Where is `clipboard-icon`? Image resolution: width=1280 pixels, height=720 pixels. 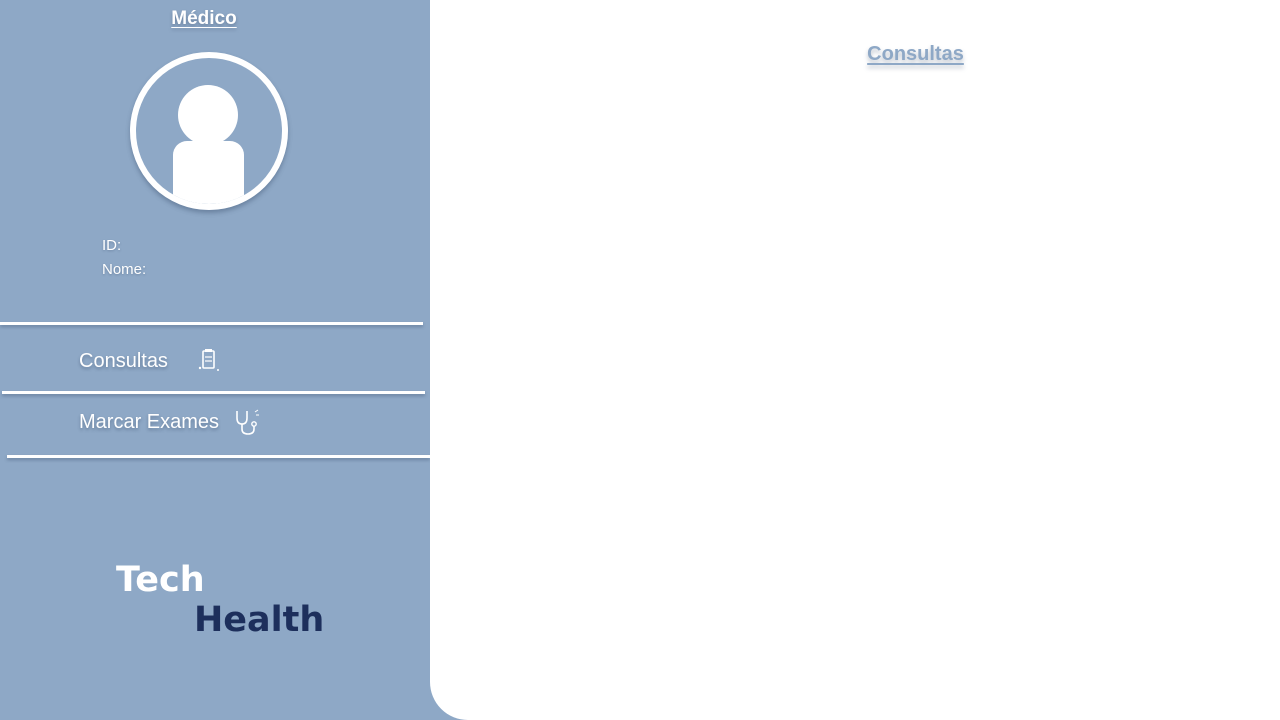
clipboard-icon is located at coordinates (208, 360).